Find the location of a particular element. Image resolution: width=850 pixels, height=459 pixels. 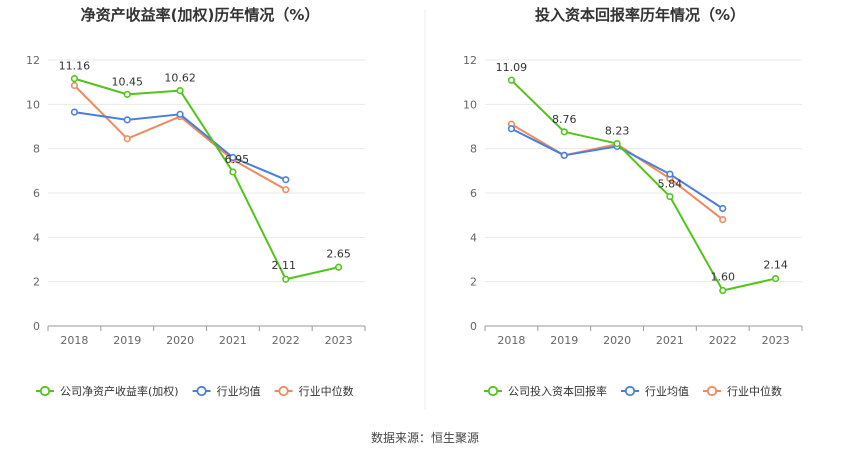

chart-title: 投入资本回报率历年情况（%） is located at coordinates (640, 15).